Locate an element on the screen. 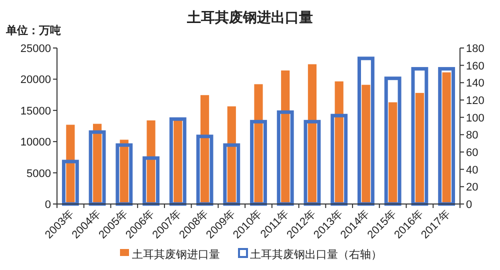 Image resolution: width=500 pixels, height=270 pixels. y2-tick-label: 60 is located at coordinates (472, 153).